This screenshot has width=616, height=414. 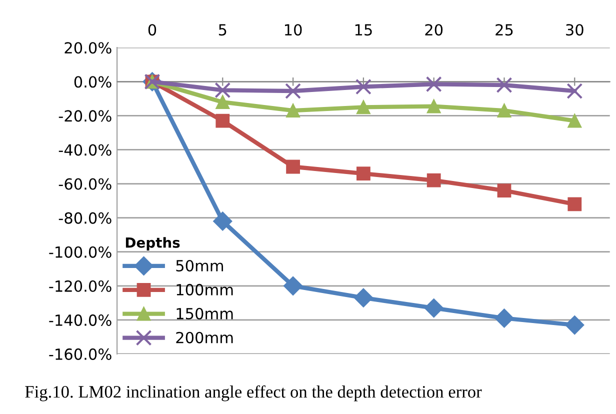 I want to click on y-tick-label: -60.0%, so click(x=85, y=184).